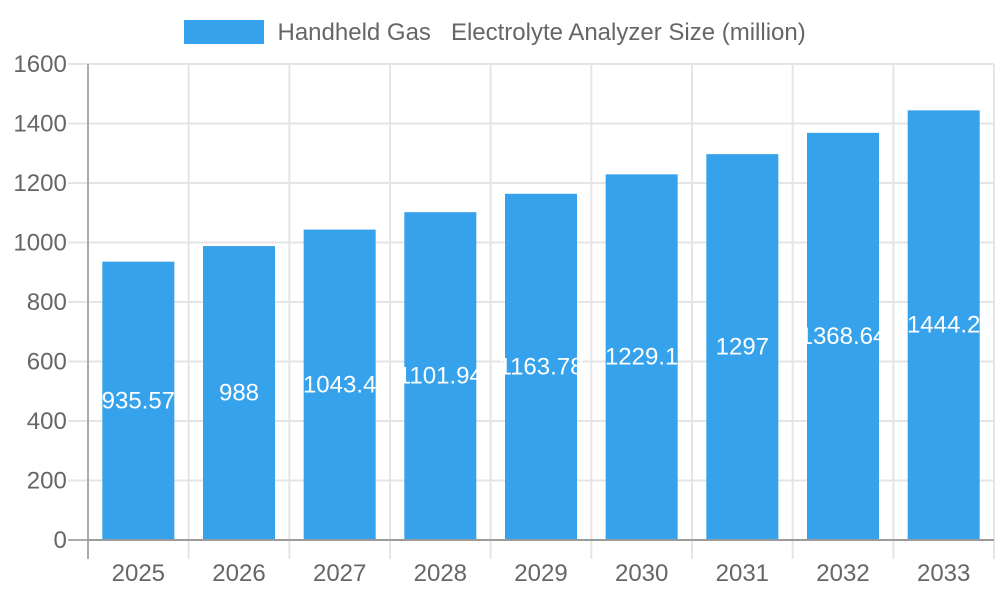  Describe the element at coordinates (47, 302) in the screenshot. I see `svg-text: 800` at that location.